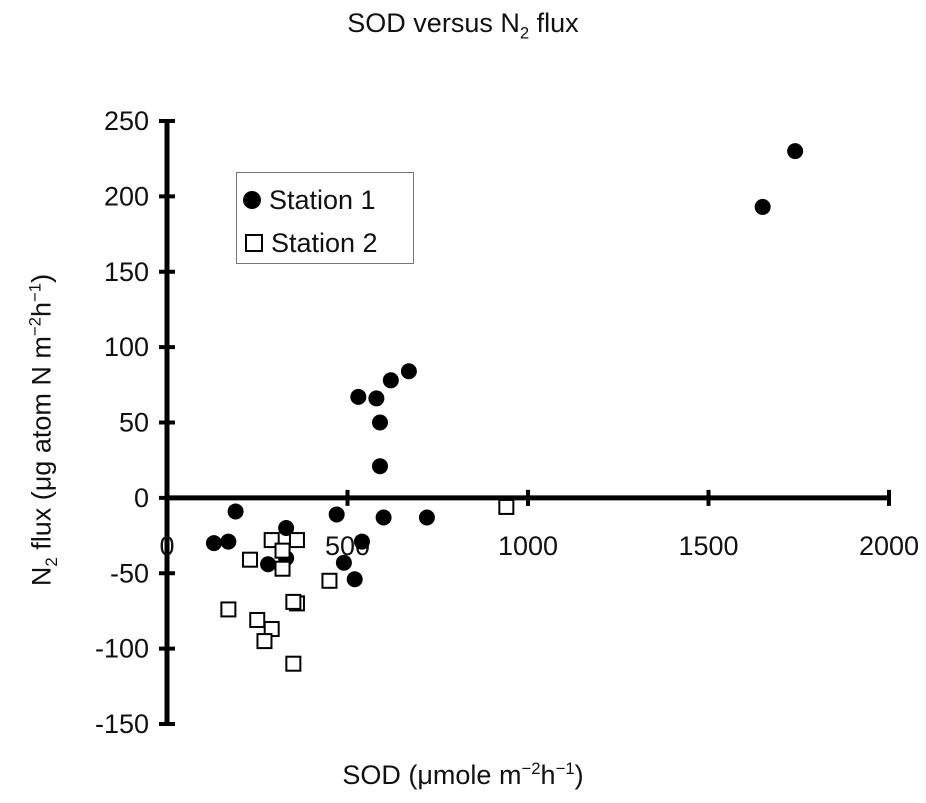  Describe the element at coordinates (889, 546) in the screenshot. I see `x-tick-label: 2000` at that location.